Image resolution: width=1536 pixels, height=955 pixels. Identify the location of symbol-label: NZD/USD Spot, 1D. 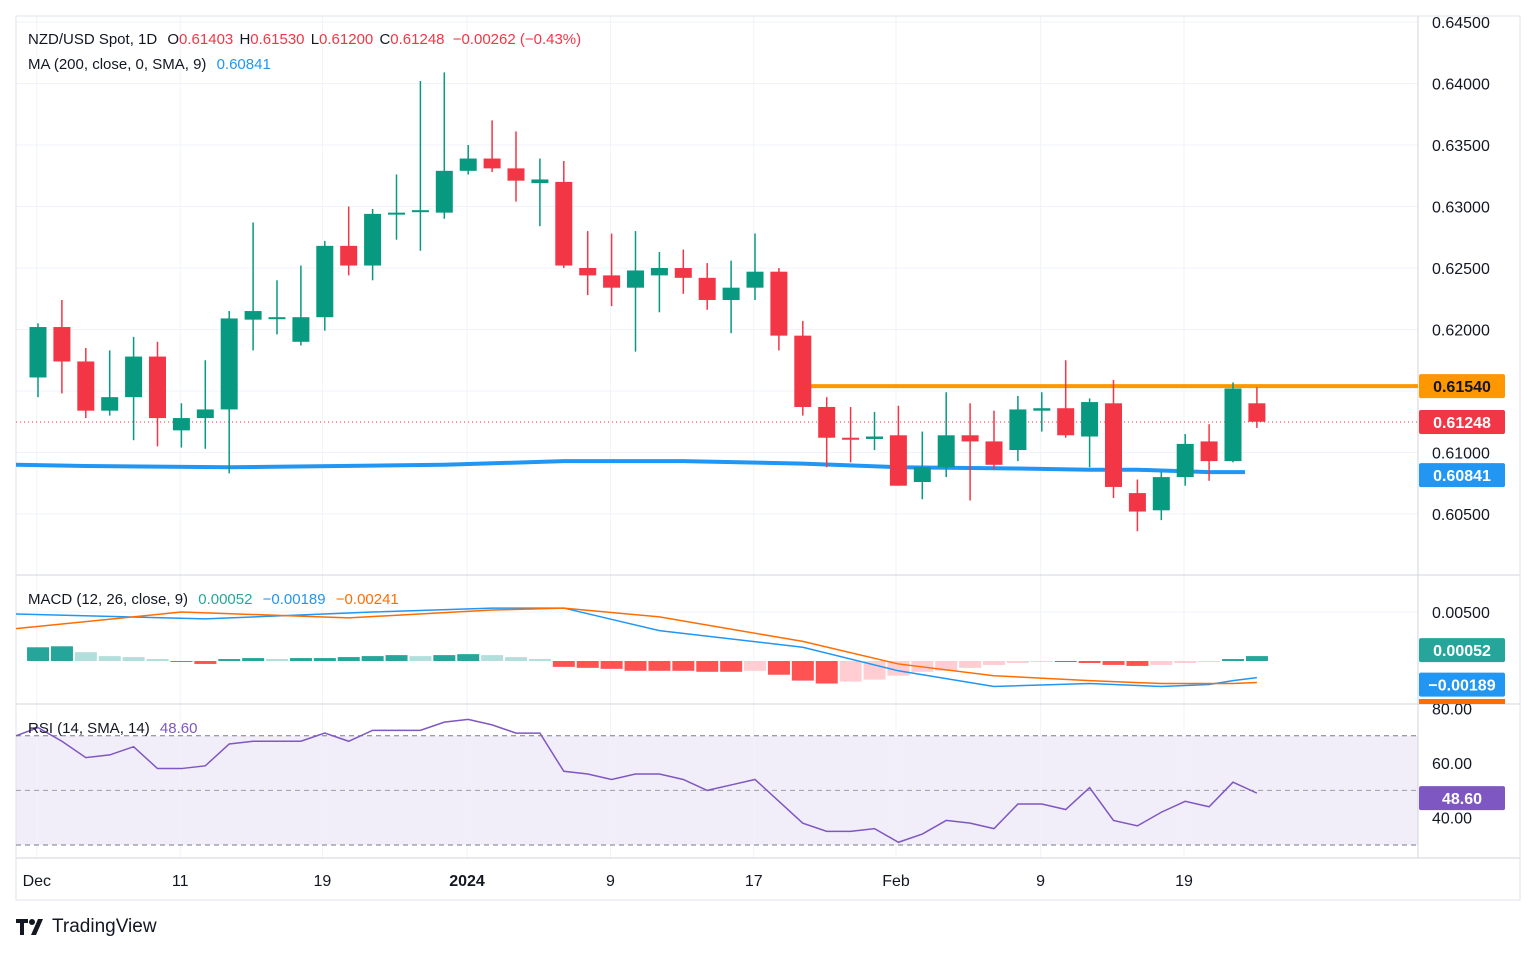
(93, 39).